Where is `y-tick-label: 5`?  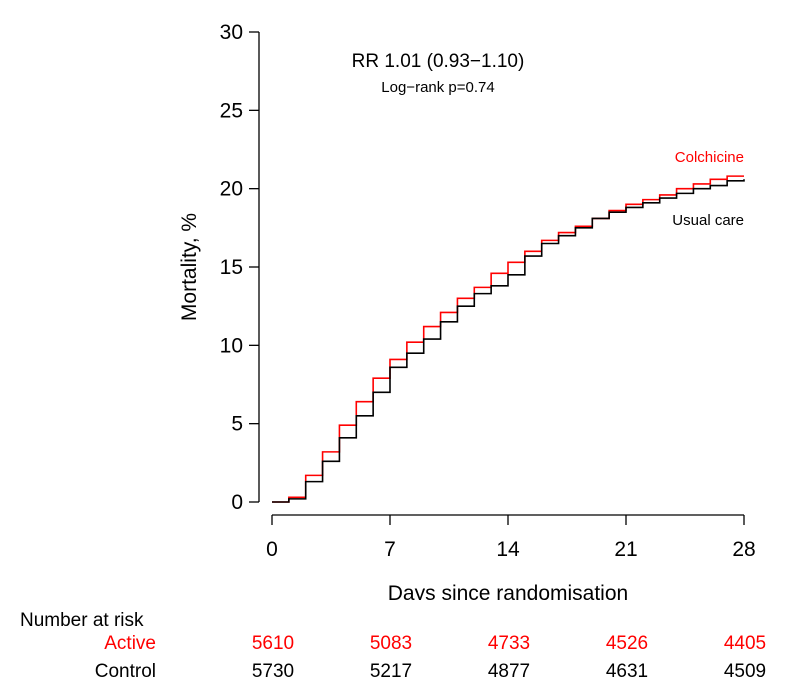
y-tick-label: 5 is located at coordinates (237, 424).